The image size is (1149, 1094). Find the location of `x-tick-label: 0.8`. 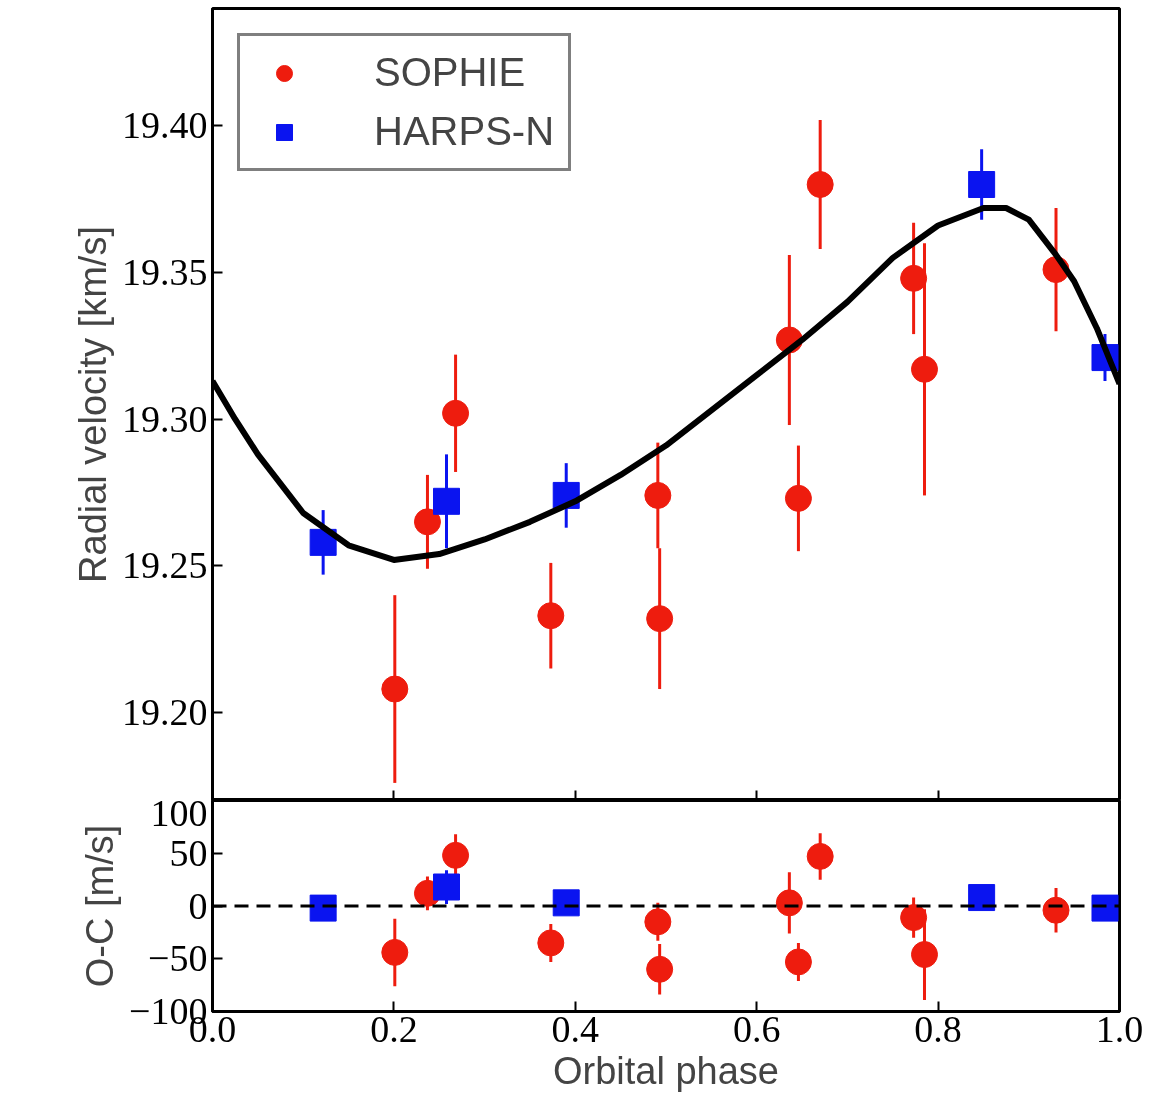

x-tick-label: 0.8 is located at coordinates (938, 1028).